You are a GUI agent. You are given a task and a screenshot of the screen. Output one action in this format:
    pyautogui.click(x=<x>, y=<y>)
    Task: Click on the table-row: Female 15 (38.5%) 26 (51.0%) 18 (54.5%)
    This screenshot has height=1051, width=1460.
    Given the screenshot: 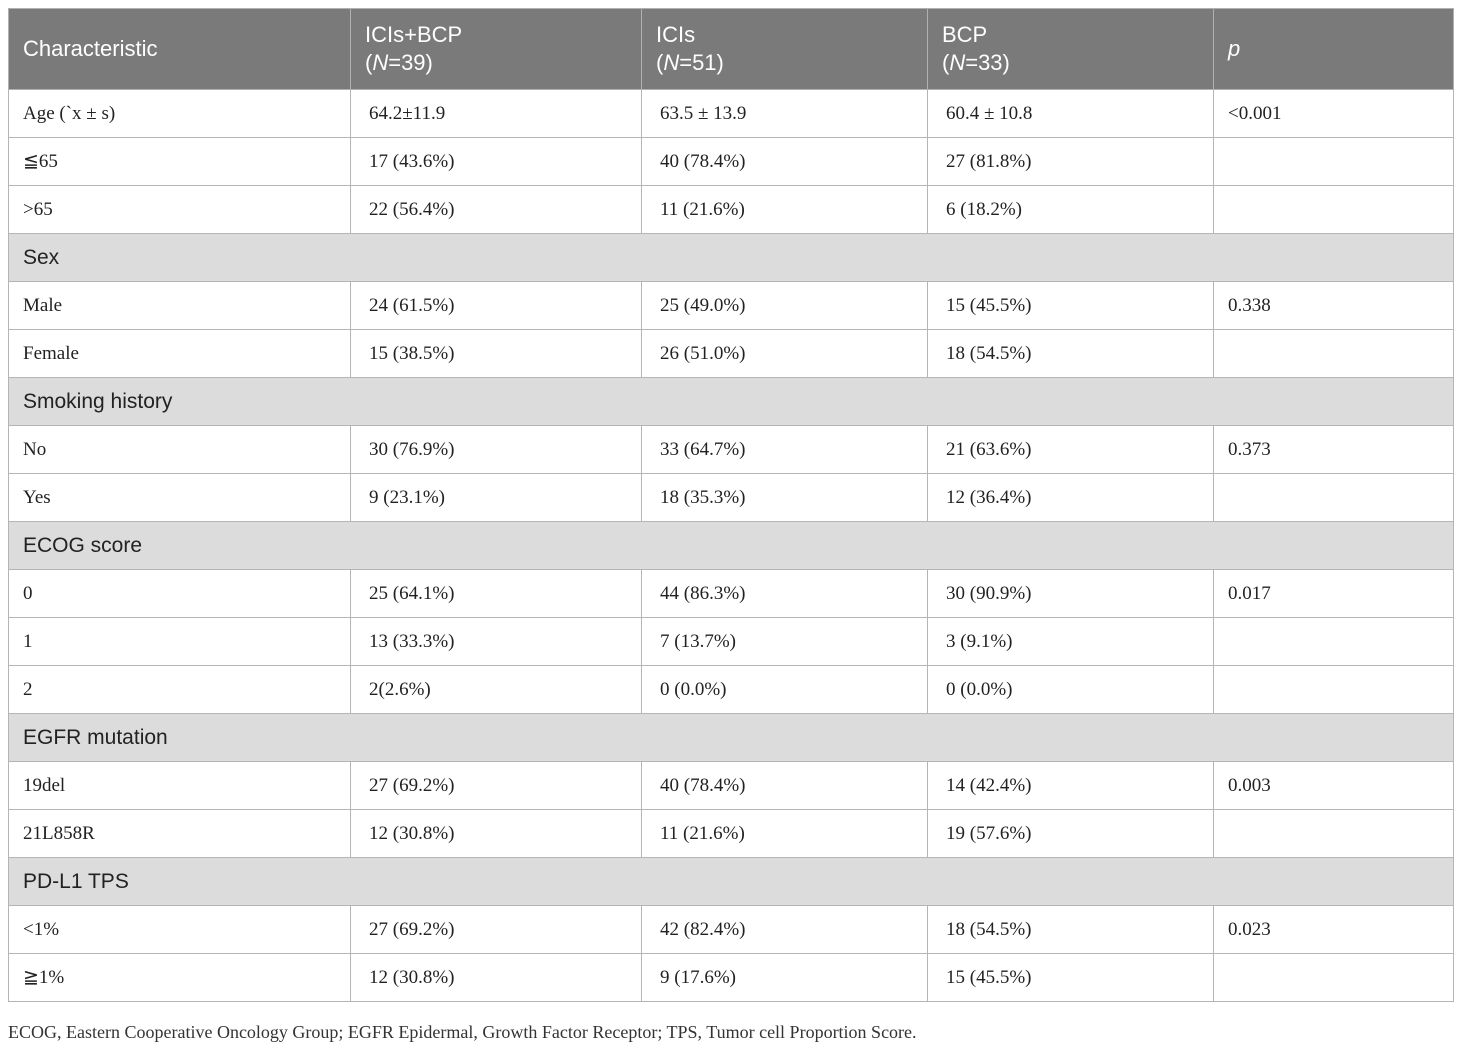 What is the action you would take?
    pyautogui.click(x=731, y=353)
    